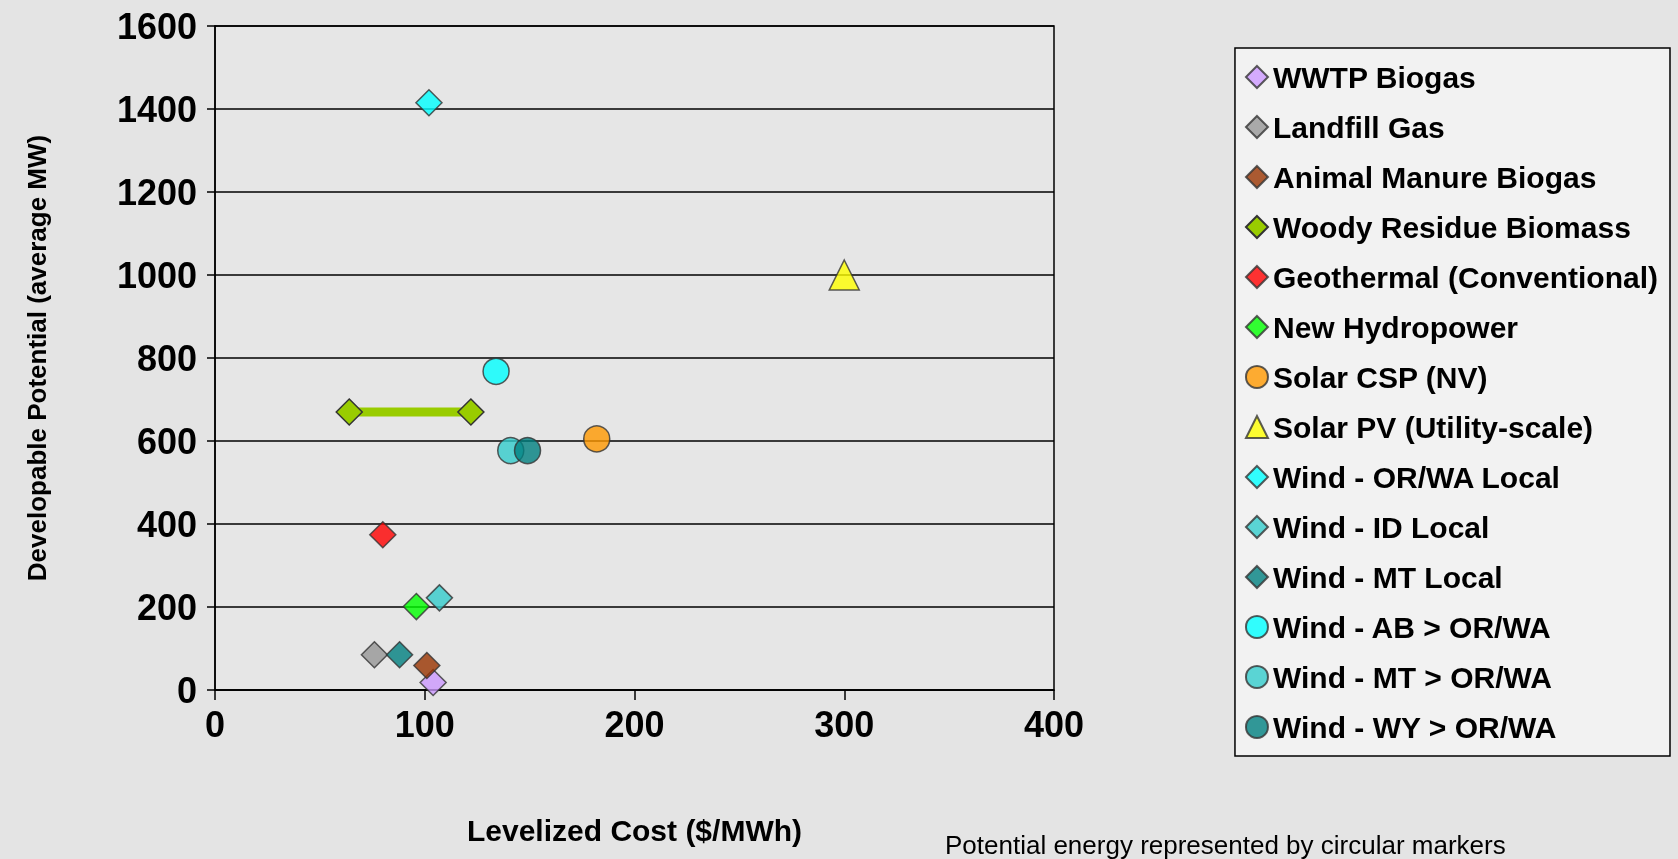 Image resolution: width=1678 pixels, height=859 pixels. Describe the element at coordinates (1380, 377) in the screenshot. I see `legend-label: Solar CSP (NV)` at that location.